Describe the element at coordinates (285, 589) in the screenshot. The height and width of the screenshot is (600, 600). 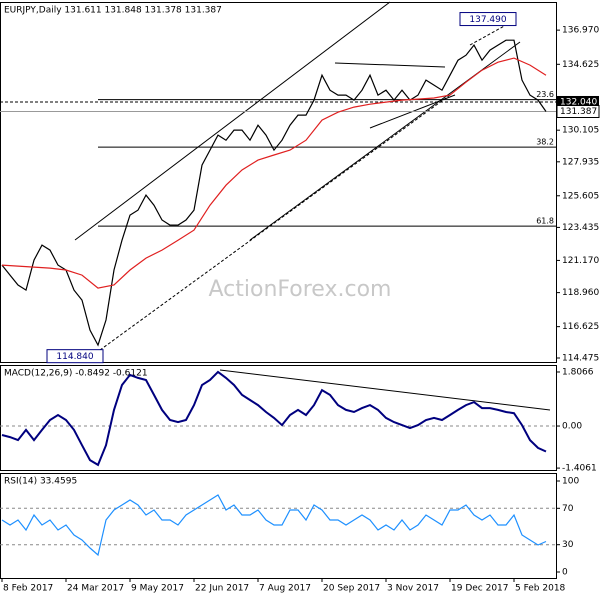
I see `x-tick-label: 7 Aug 2017` at that location.